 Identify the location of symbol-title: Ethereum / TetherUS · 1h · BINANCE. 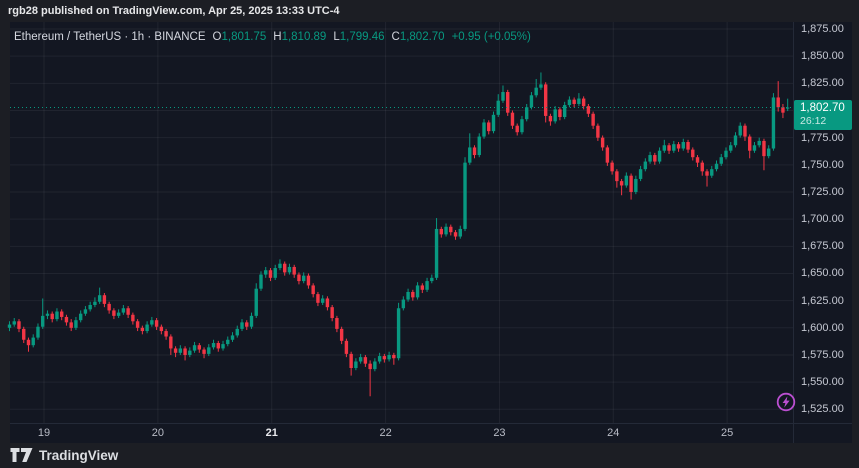
(110, 37).